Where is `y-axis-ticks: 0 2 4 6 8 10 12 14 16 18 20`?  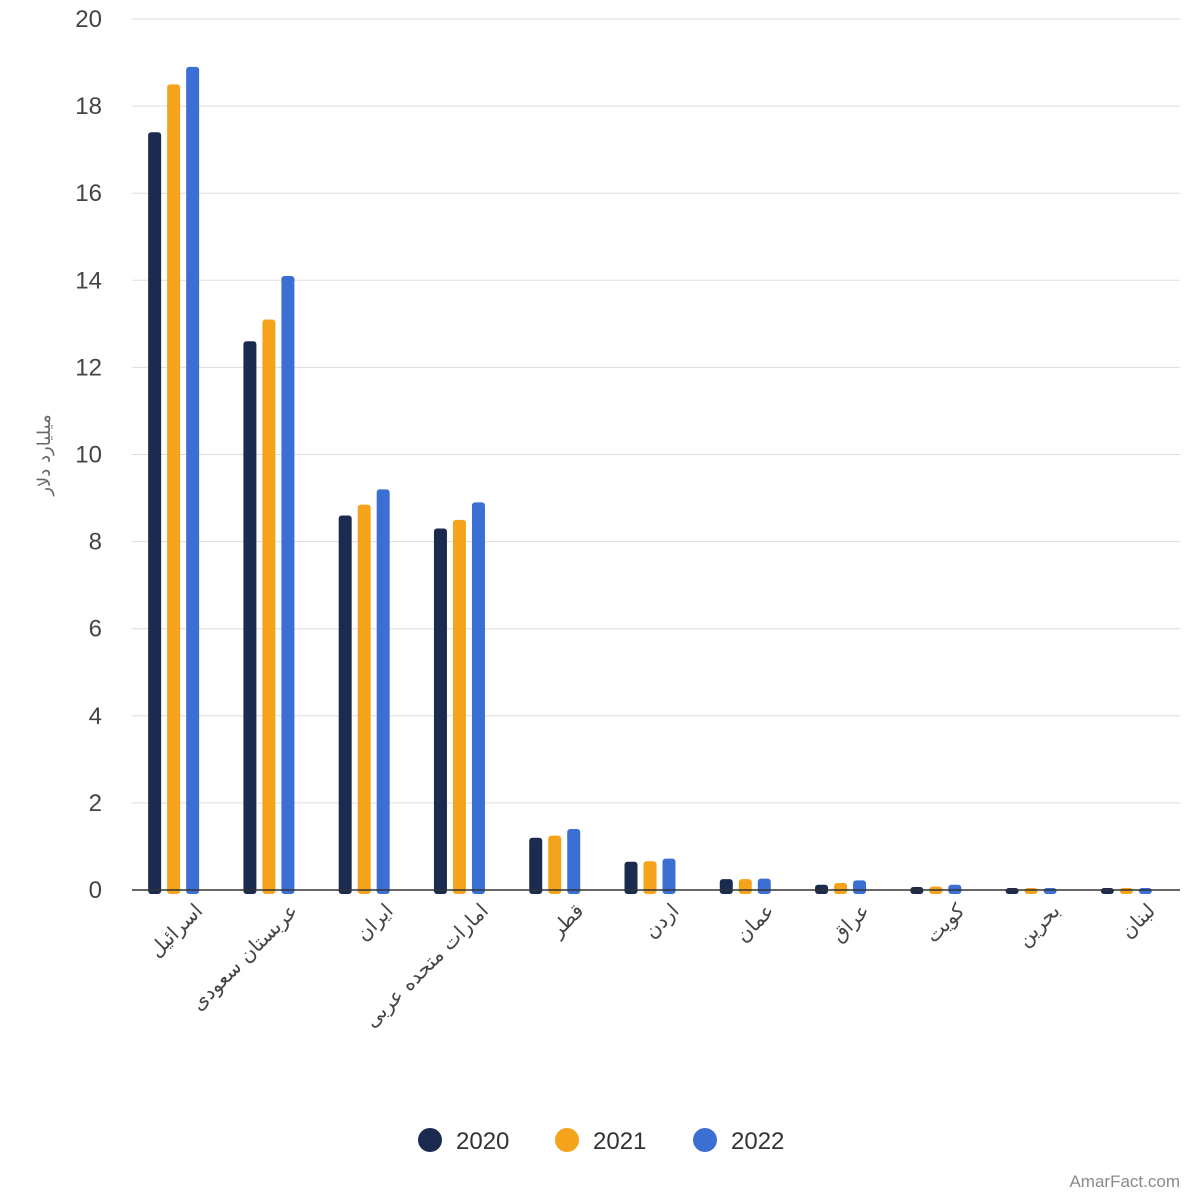 y-axis-ticks: 0 2 4 6 8 10 12 14 16 18 20 is located at coordinates (88, 455).